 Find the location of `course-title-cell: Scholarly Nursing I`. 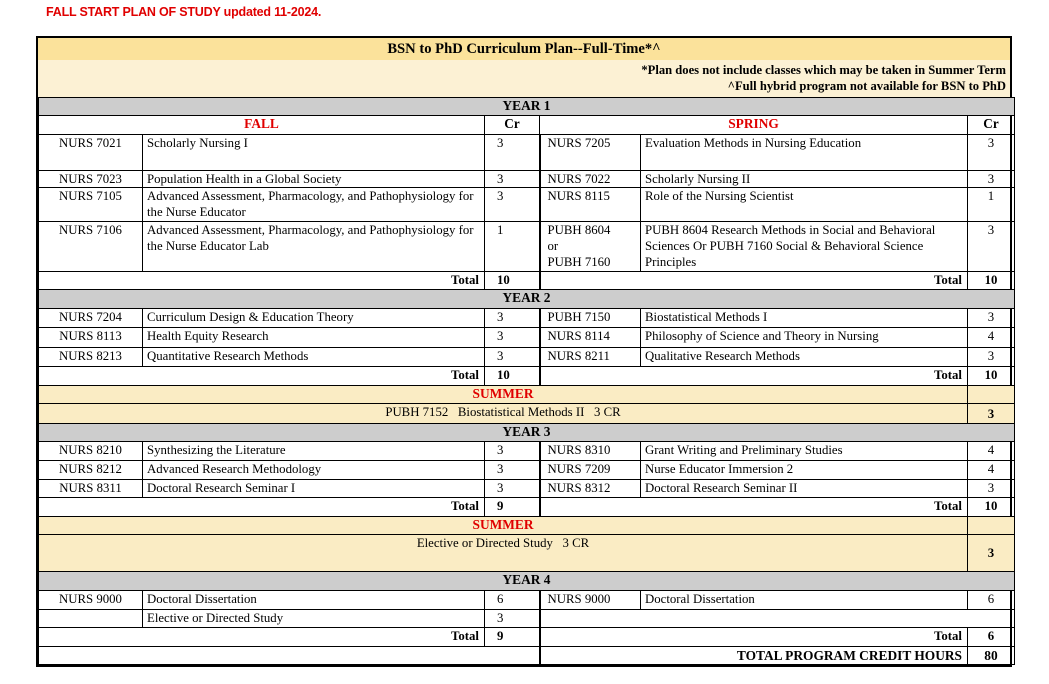

course-title-cell: Scholarly Nursing I is located at coordinates (313, 152).